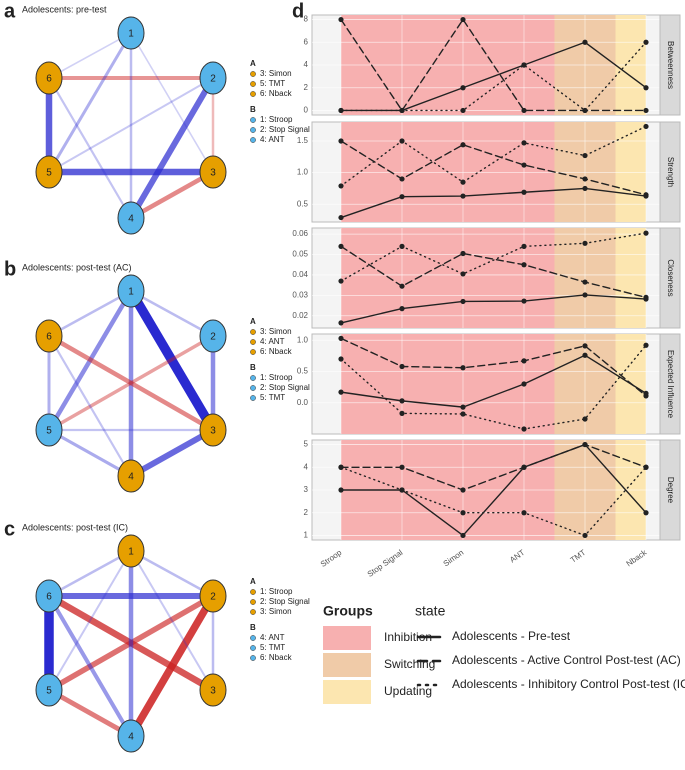 The height and width of the screenshot is (770, 685). I want to click on y-tick-label: 4, so click(306, 64).